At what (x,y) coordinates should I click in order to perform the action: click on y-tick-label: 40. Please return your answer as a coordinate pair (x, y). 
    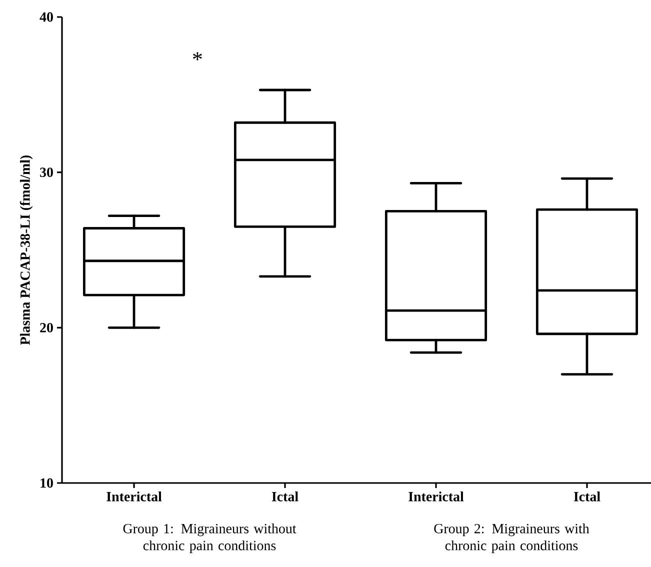
    Looking at the image, I should click on (46, 17).